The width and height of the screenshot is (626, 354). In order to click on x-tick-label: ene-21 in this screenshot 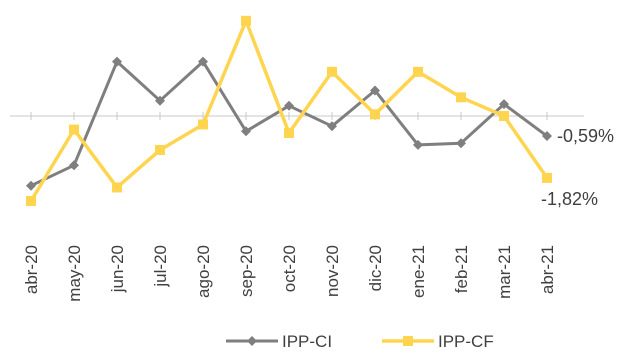, I will do `click(418, 271)`.